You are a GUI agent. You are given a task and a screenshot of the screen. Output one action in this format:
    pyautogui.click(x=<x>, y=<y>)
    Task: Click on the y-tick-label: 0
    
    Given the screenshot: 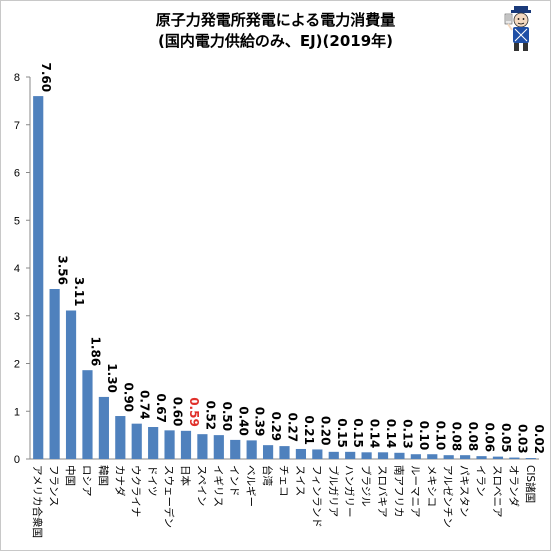 What is the action you would take?
    pyautogui.click(x=17, y=460)
    